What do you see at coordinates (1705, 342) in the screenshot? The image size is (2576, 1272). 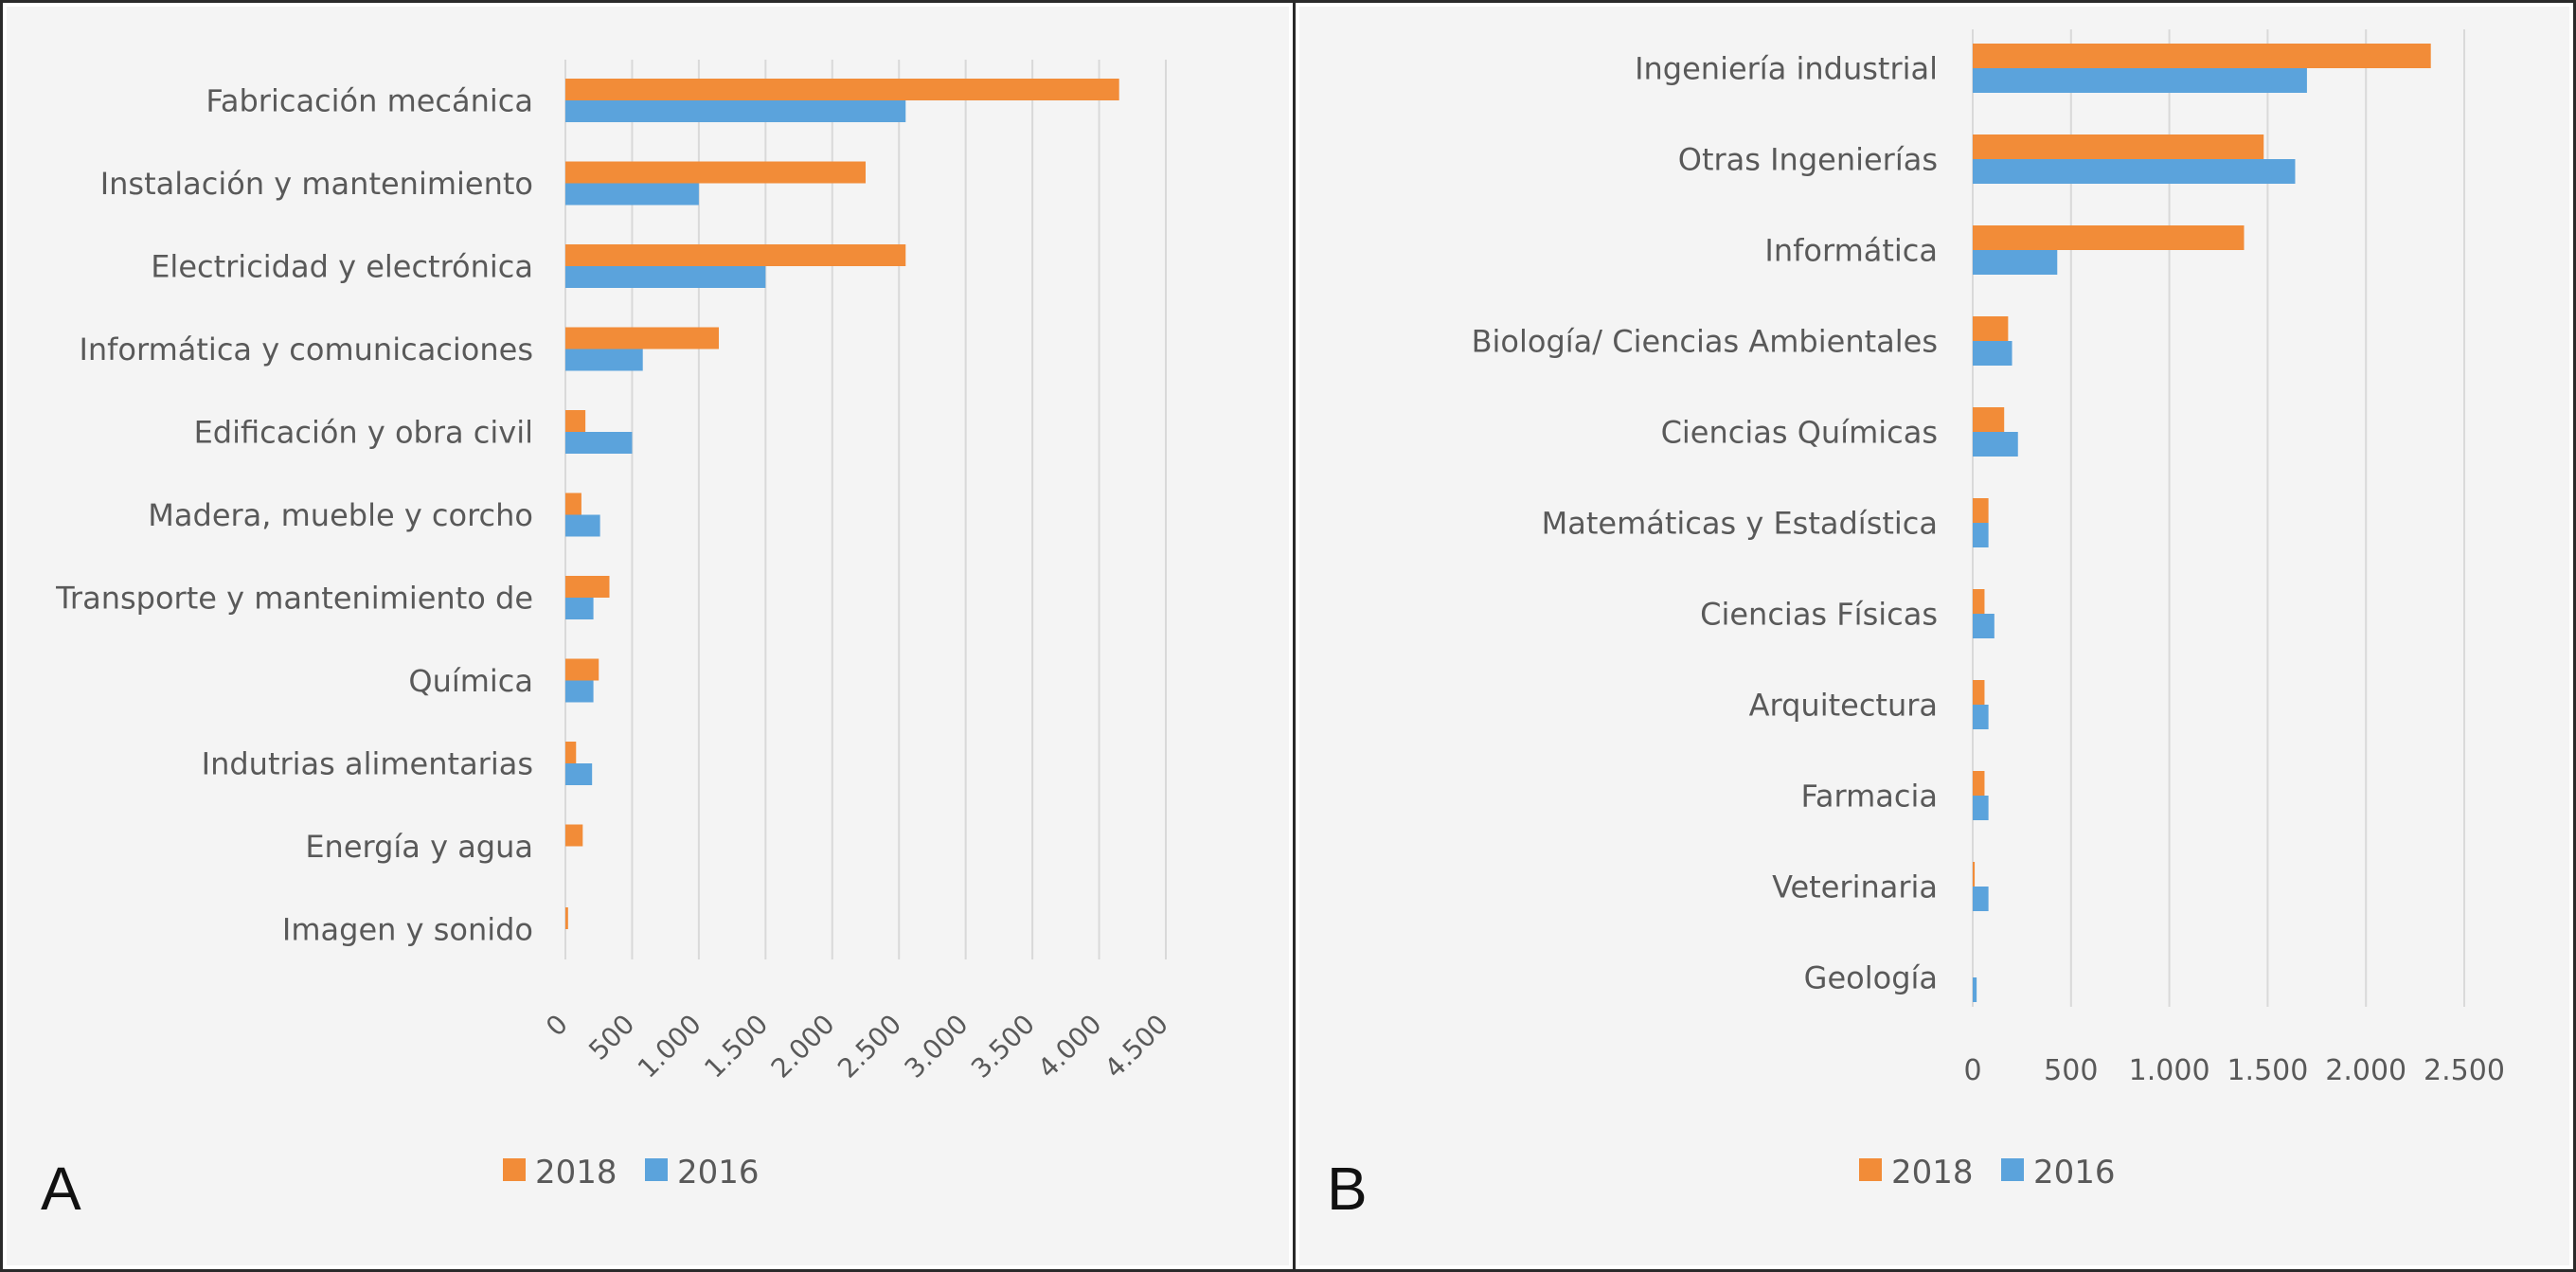 I see `category-label: Biología/ Ciencias Ambientales` at bounding box center [1705, 342].